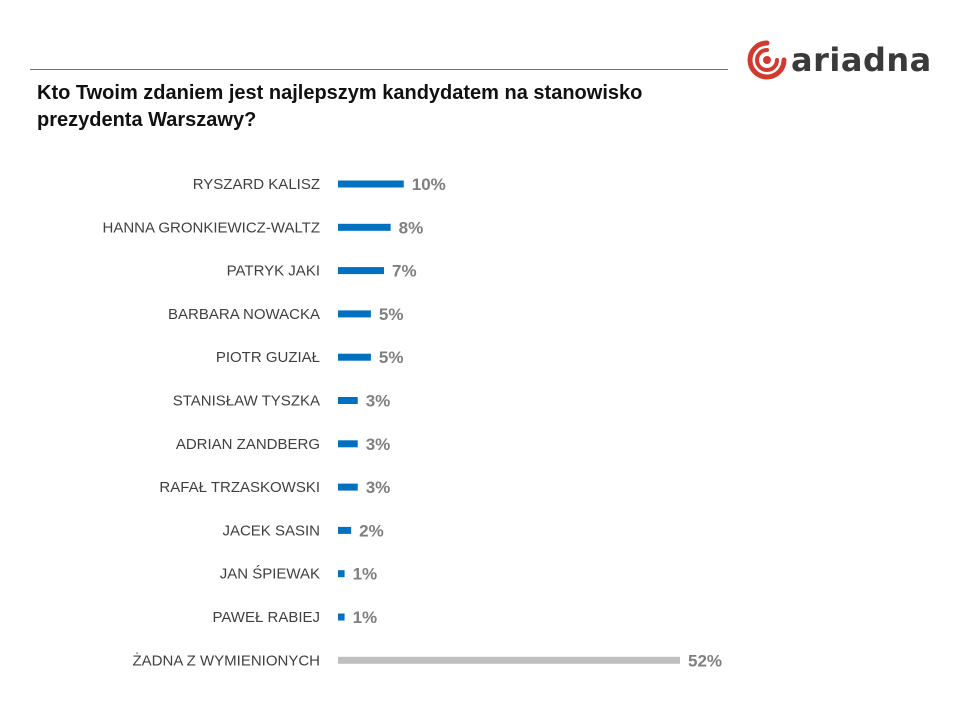  I want to click on category-label: PIOTR GUZIAŁ, so click(268, 357).